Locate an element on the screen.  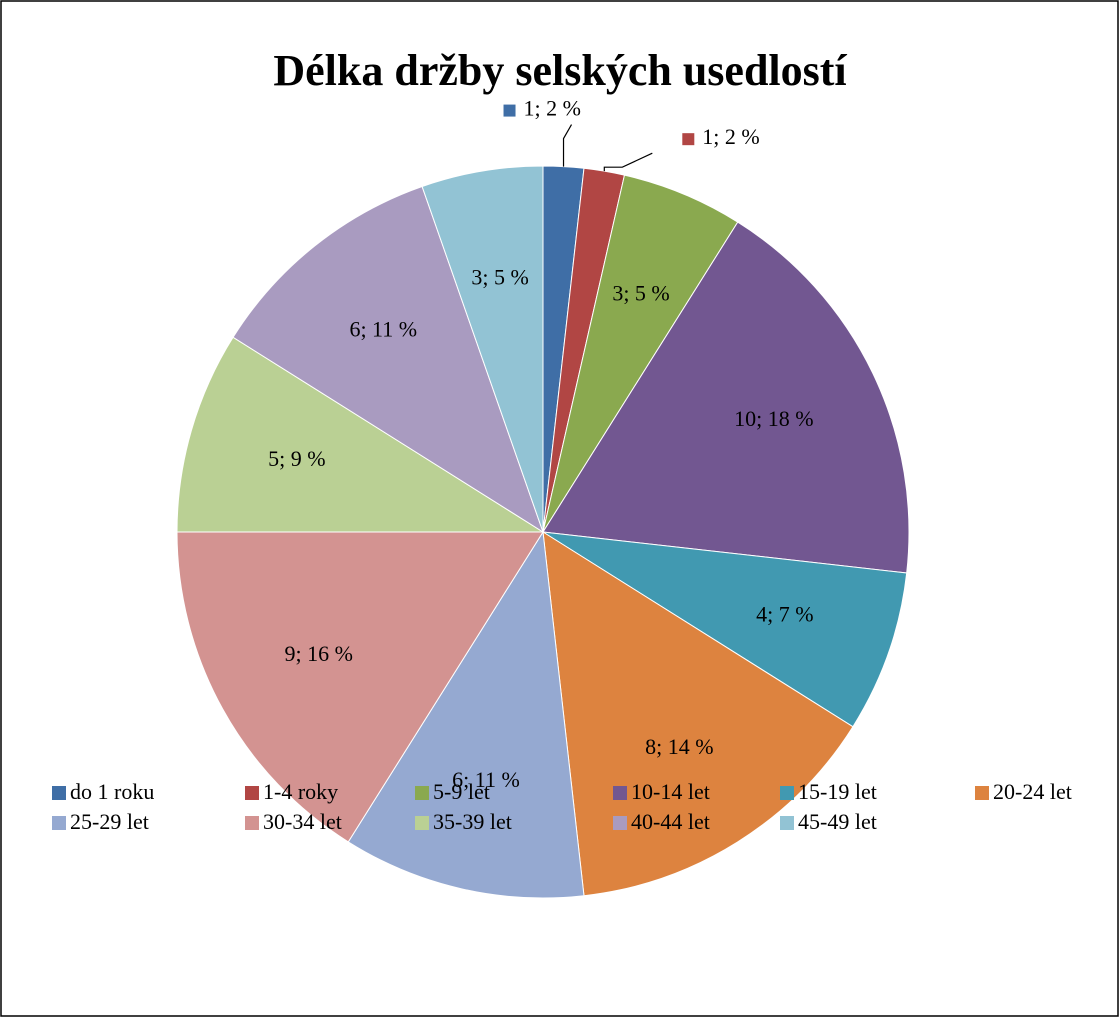
legend-label: do 1 roku is located at coordinates (112, 791).